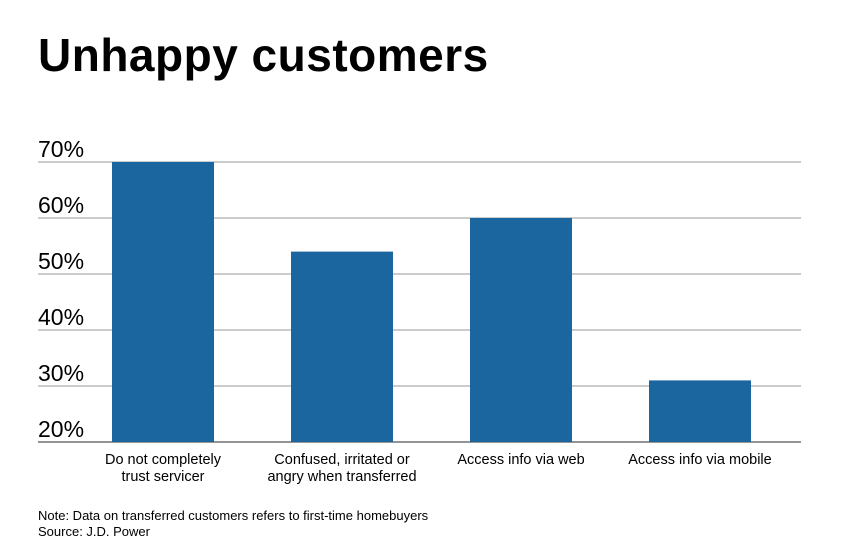 The width and height of the screenshot is (844, 550). What do you see at coordinates (61, 149) in the screenshot?
I see `y-tick-label: 70%` at bounding box center [61, 149].